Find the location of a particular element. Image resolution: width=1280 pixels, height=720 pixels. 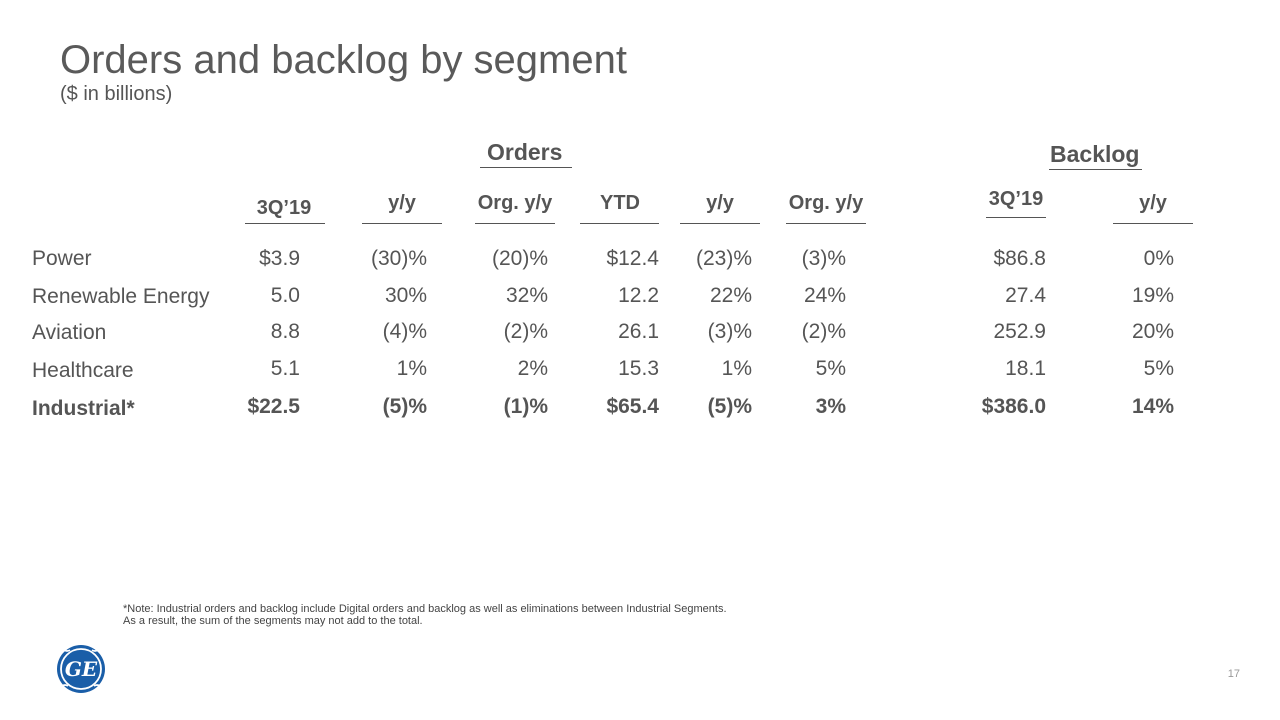

table-cell: 5.1 is located at coordinates (285, 368).